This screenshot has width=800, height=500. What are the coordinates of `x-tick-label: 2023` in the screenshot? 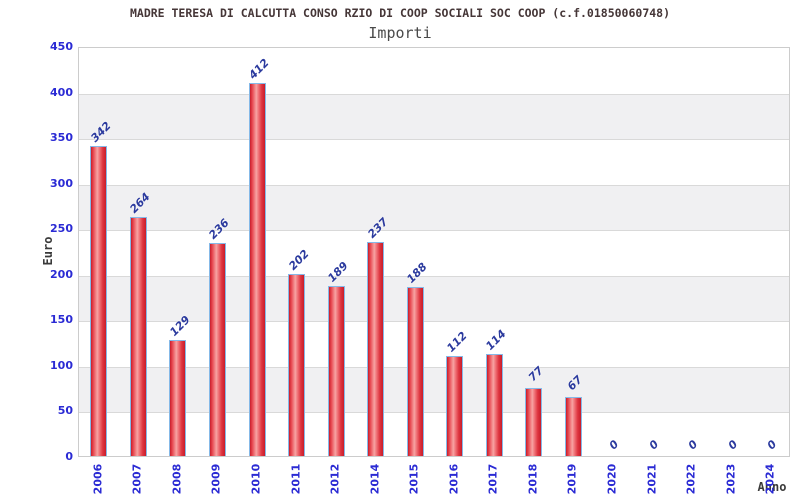 It's located at (731, 479).